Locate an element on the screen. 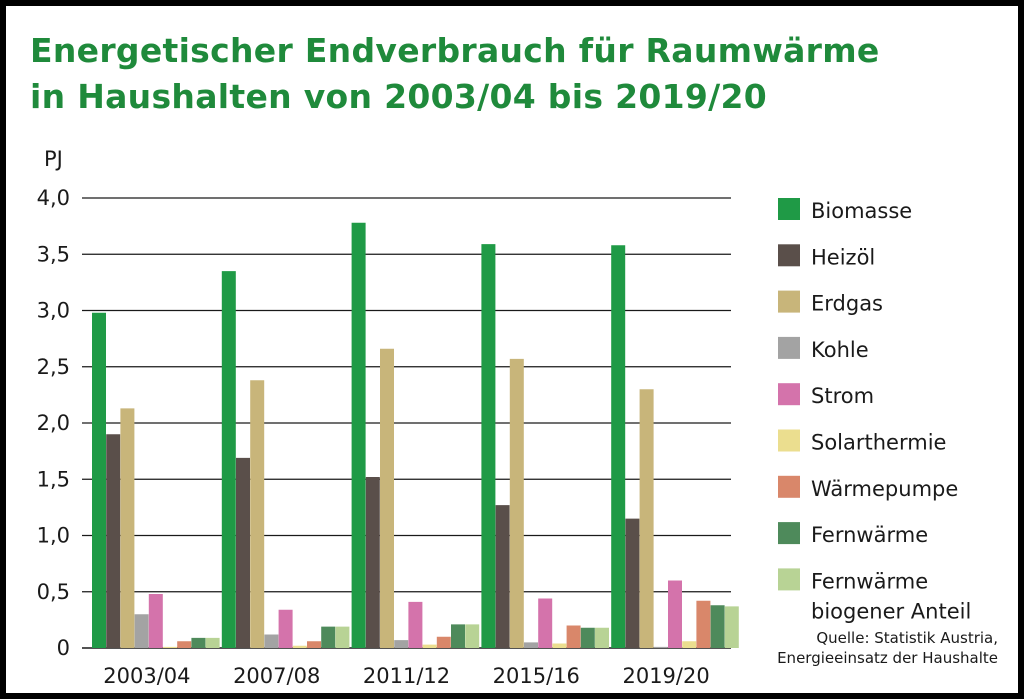 The image size is (1024, 699). y-tick-label: 2,5 is located at coordinates (53, 367).